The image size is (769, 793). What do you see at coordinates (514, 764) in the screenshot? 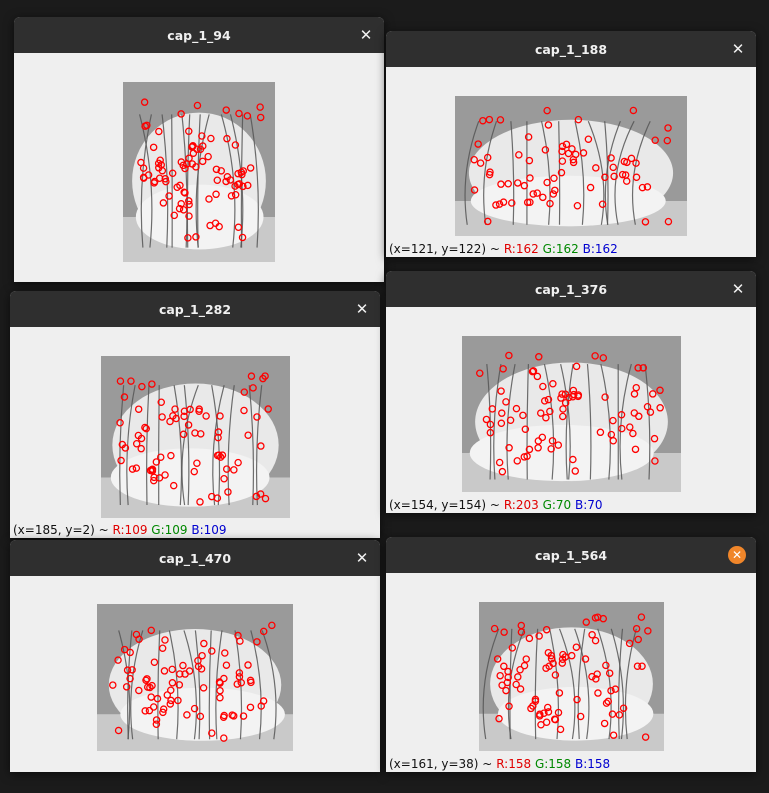
I see `status-red: R:158` at bounding box center [514, 764].